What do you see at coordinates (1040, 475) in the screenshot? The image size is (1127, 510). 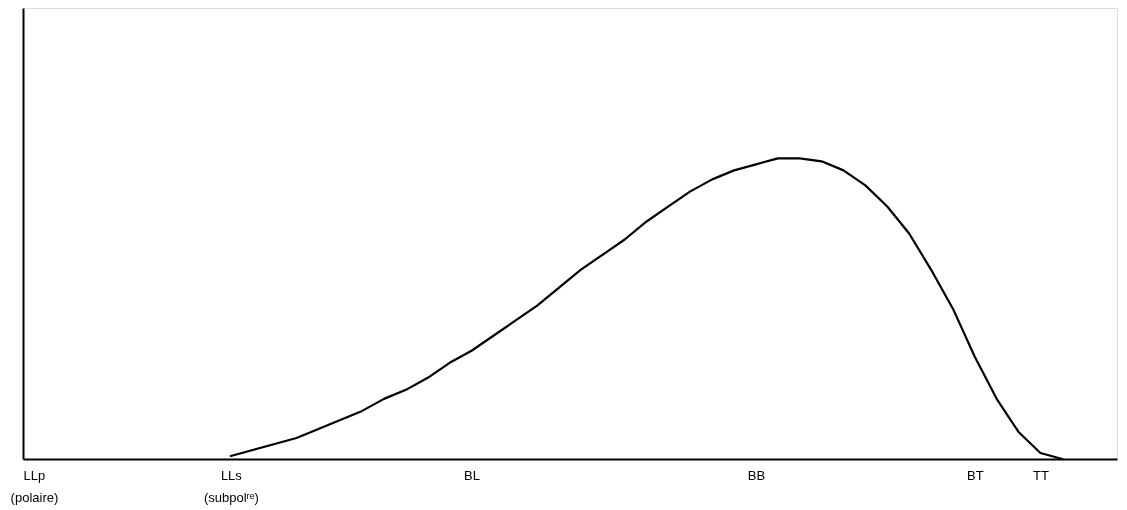 I see `x-tick-label: TT` at bounding box center [1040, 475].